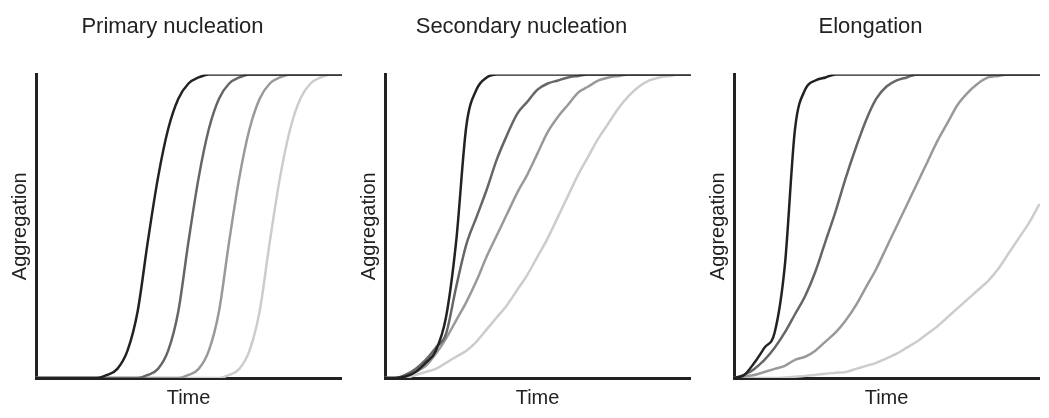  What do you see at coordinates (172, 26) in the screenshot?
I see `chart-title: Primary nucleation` at bounding box center [172, 26].